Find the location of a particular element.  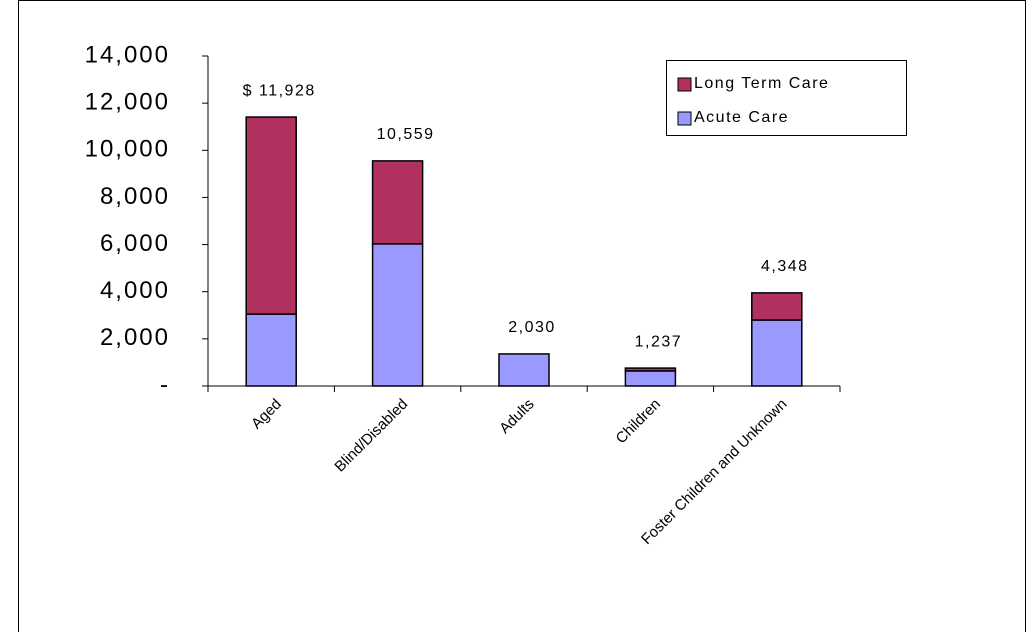

y-tick-label: 12,000 is located at coordinates (127, 101).